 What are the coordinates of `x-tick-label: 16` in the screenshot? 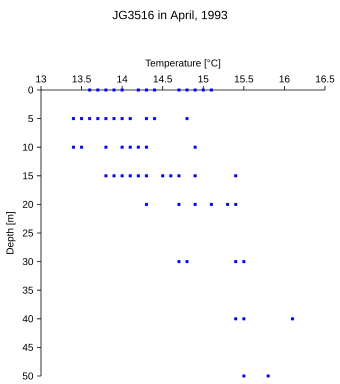 It's located at (285, 78).